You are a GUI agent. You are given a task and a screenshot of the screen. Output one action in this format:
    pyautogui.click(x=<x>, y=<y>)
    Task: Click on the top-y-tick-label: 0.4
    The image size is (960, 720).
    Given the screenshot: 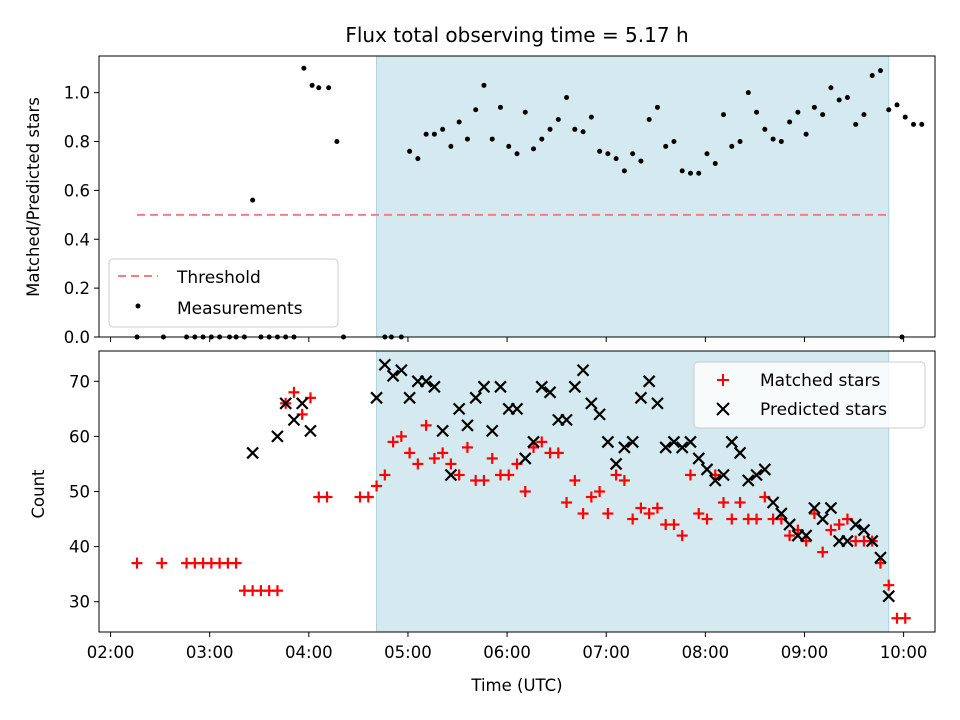 What is the action you would take?
    pyautogui.click(x=77, y=239)
    